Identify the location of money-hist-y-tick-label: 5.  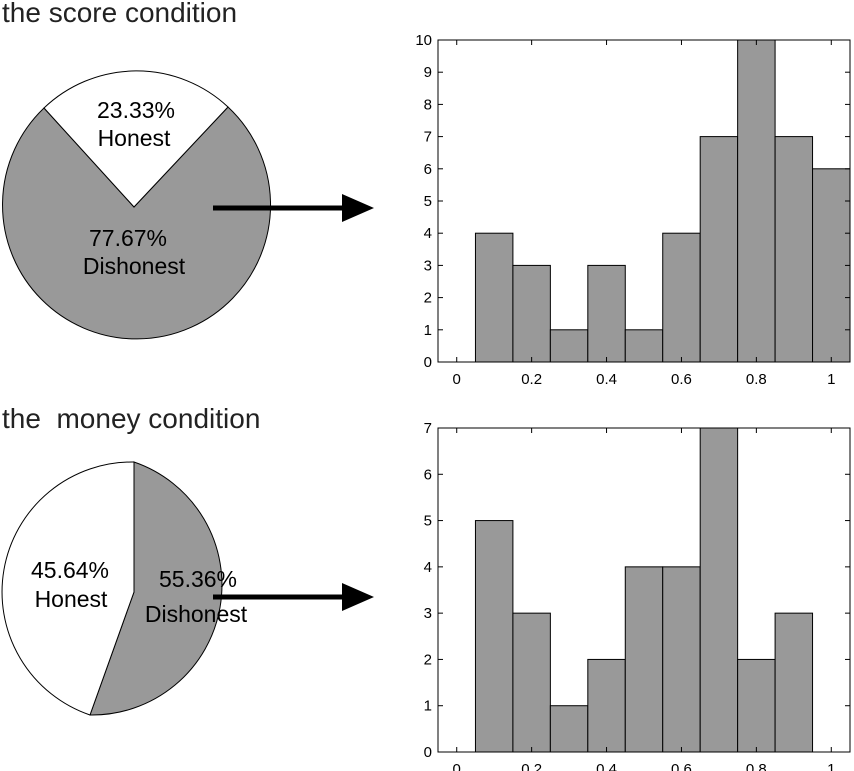
(428, 521).